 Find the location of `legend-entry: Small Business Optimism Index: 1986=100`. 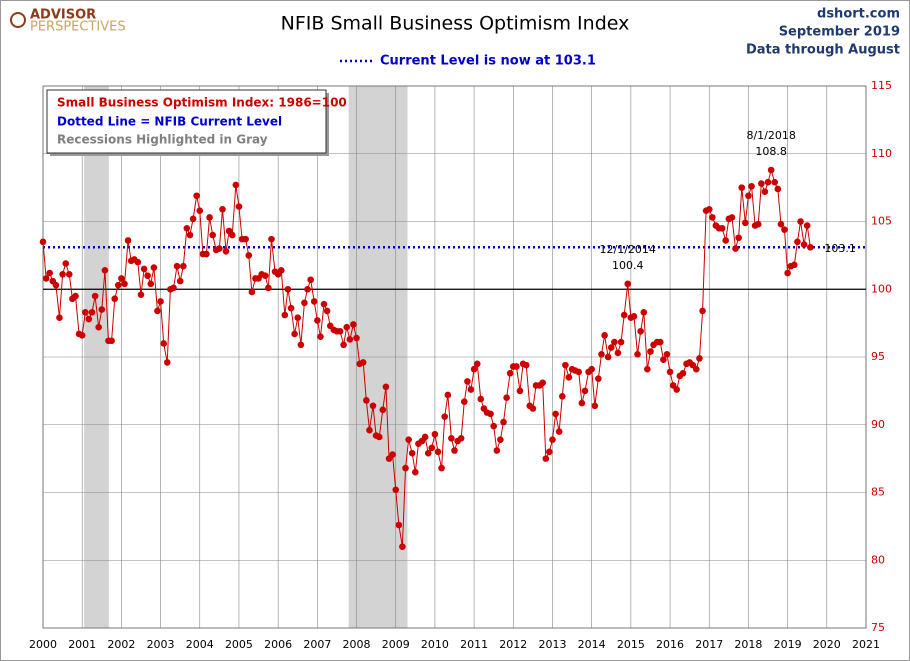

legend-entry: Small Business Optimism Index: 1986=100 is located at coordinates (202, 103).